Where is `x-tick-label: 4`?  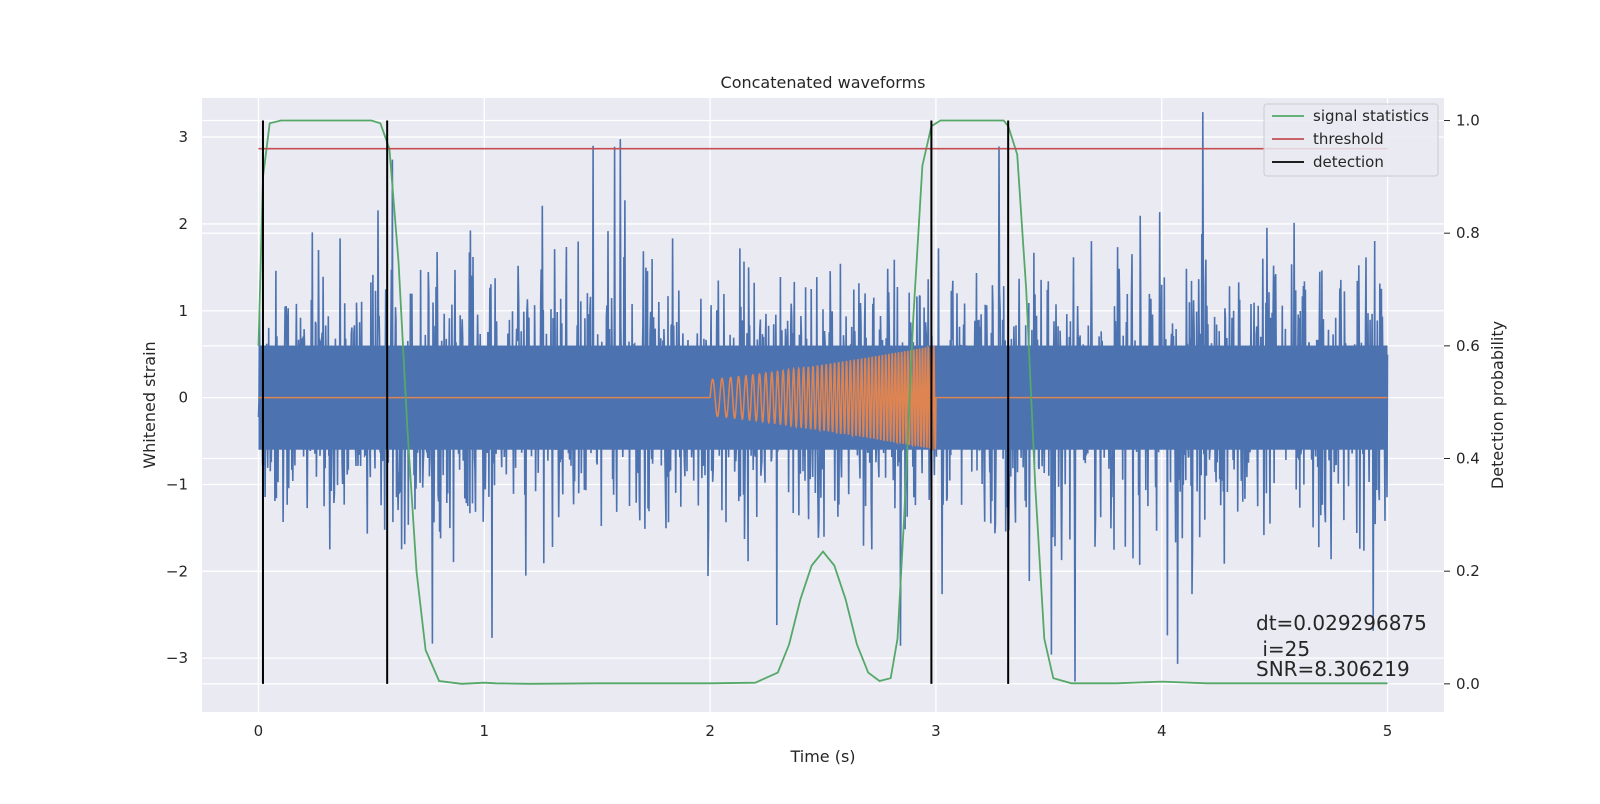
x-tick-label: 4 is located at coordinates (1162, 731).